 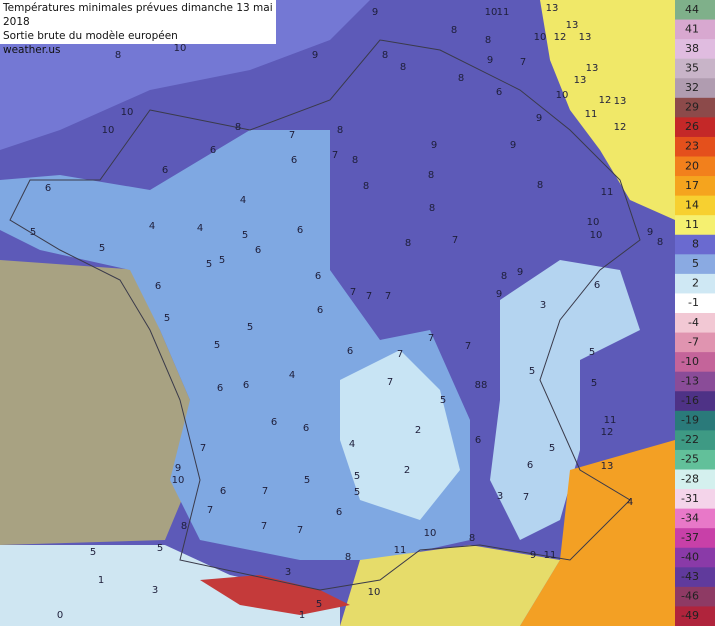 What do you see at coordinates (481, 385) in the screenshot?
I see `temperature-label: 88` at bounding box center [481, 385].